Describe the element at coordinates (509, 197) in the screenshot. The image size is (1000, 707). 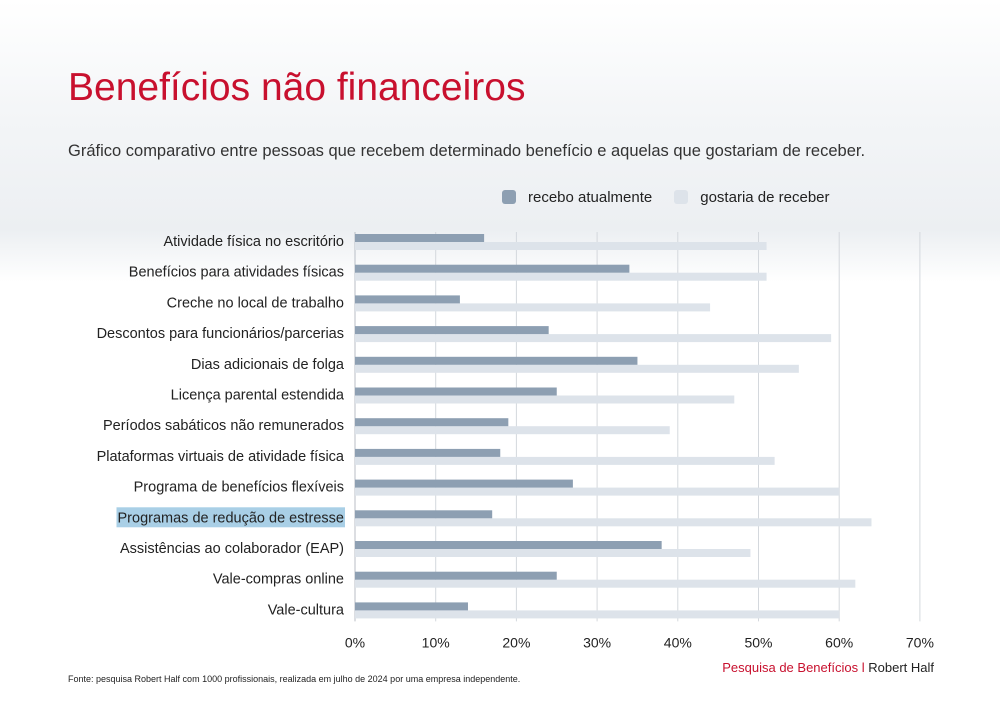
I see `legend-swatch-current` at that location.